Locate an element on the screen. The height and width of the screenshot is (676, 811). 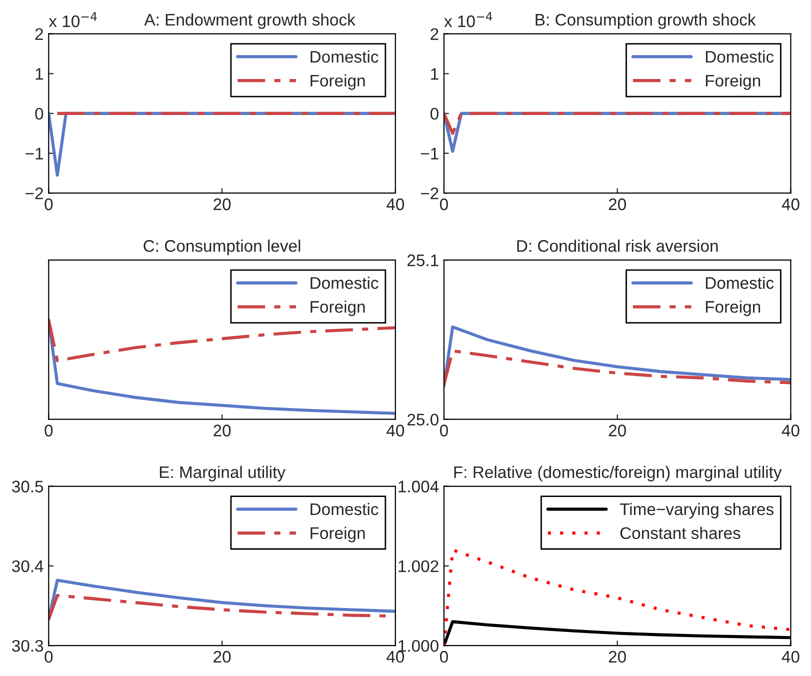
y-tick-label: 1.002 is located at coordinates (418, 566).